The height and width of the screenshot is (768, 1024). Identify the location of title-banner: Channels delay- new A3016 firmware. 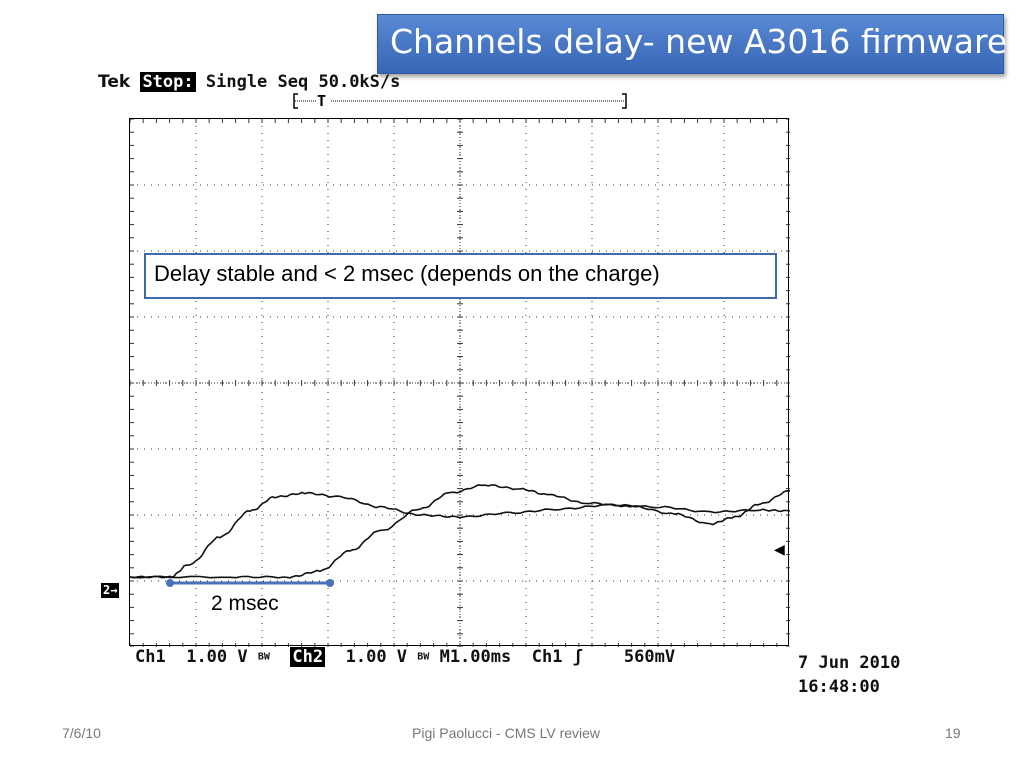
(692, 44).